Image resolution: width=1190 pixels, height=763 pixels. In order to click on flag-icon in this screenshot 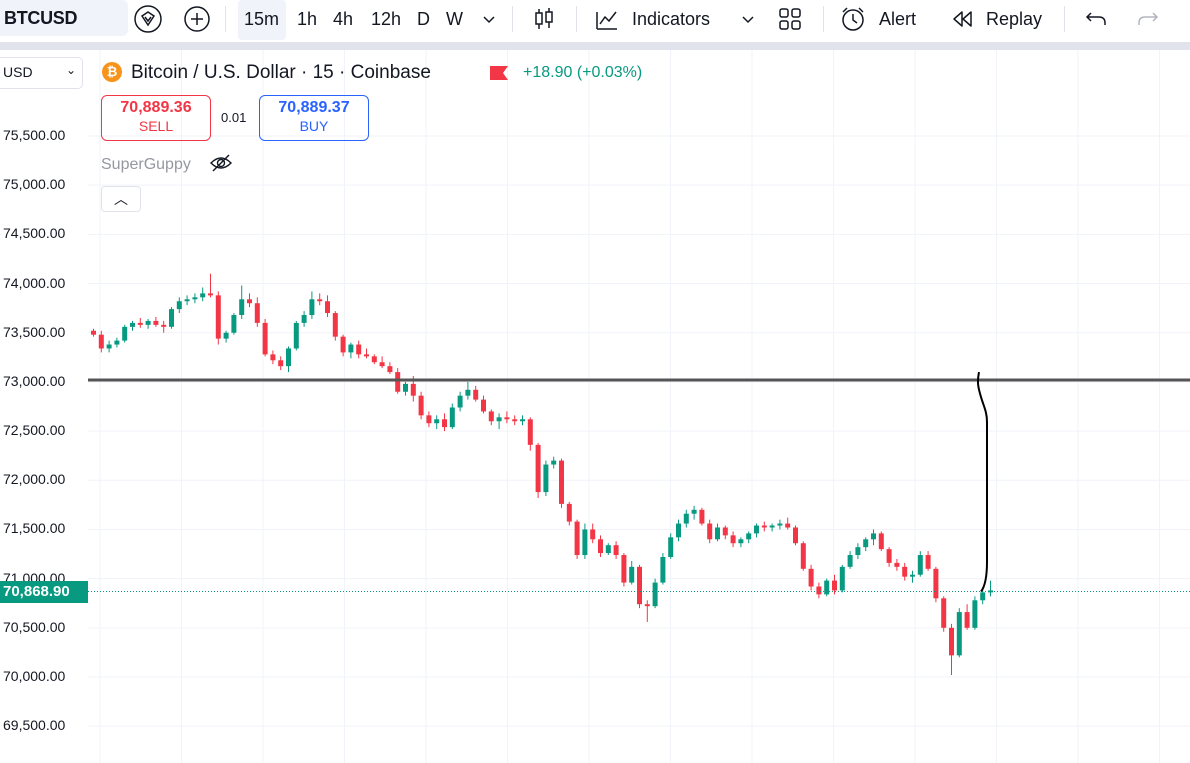, I will do `click(499, 73)`.